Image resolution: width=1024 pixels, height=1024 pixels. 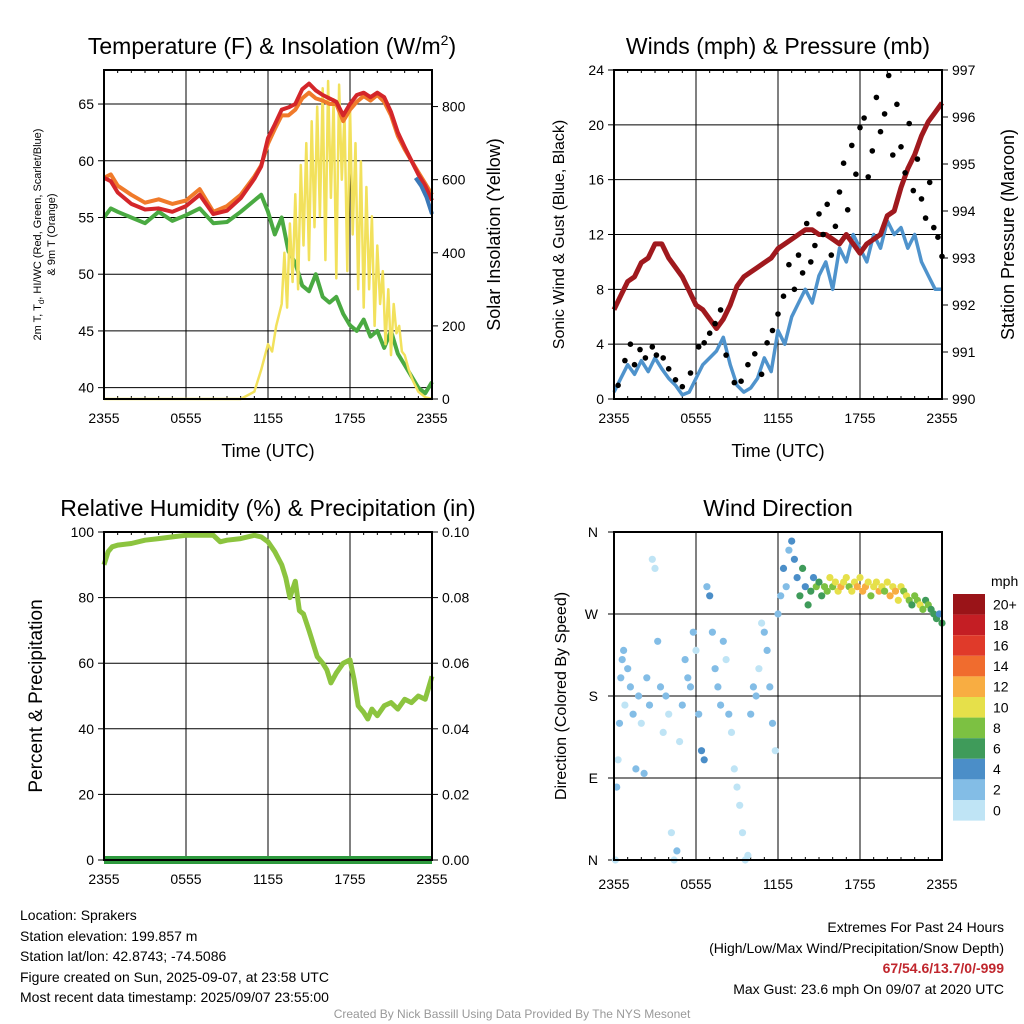 What do you see at coordinates (455, 598) in the screenshot?
I see `y2-tick-label: 0.08` at bounding box center [455, 598].